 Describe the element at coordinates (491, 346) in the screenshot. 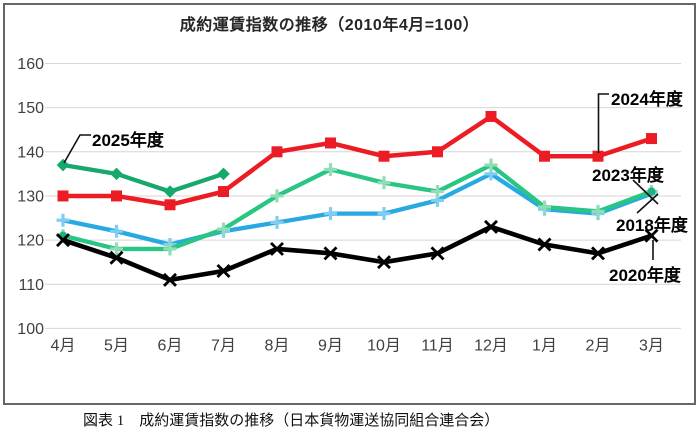

I see `x-axis-tick: 12月` at that location.